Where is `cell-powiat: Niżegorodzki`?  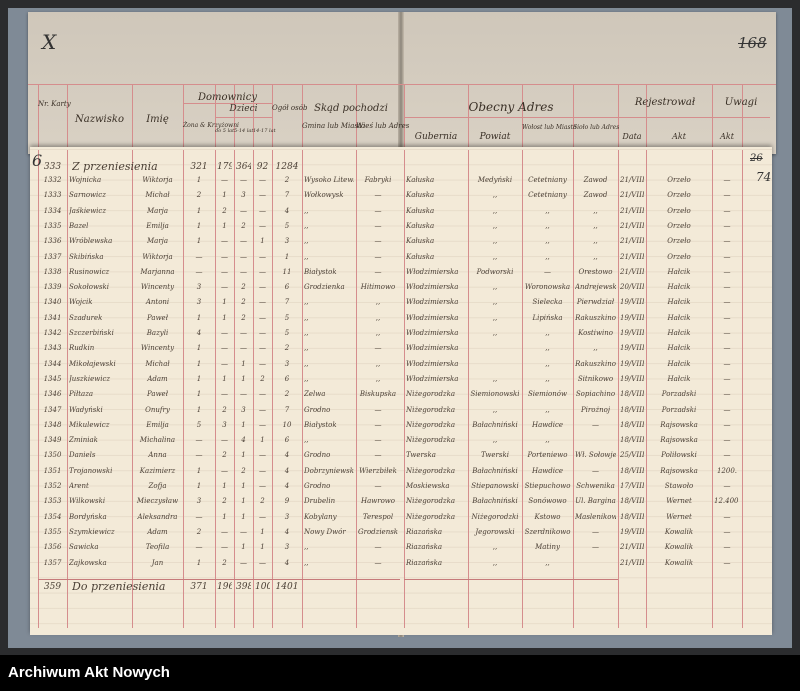
cell-powiat: Niżegorodzki is located at coordinates (495, 516).